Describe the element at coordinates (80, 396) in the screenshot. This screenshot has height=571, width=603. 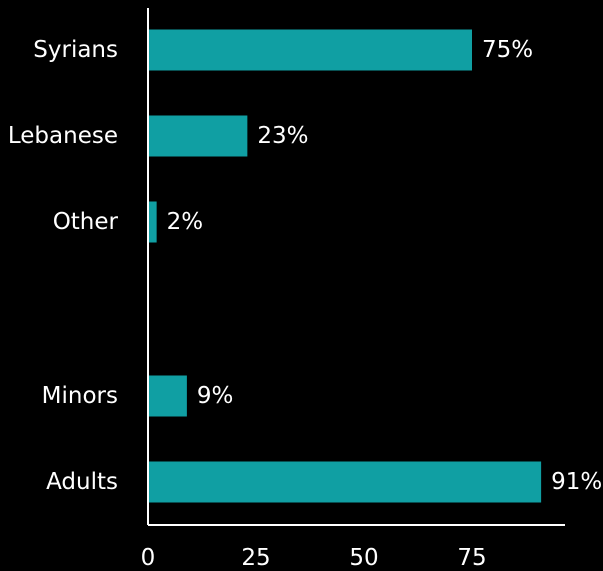
I see `category-label-minors: Minors` at that location.